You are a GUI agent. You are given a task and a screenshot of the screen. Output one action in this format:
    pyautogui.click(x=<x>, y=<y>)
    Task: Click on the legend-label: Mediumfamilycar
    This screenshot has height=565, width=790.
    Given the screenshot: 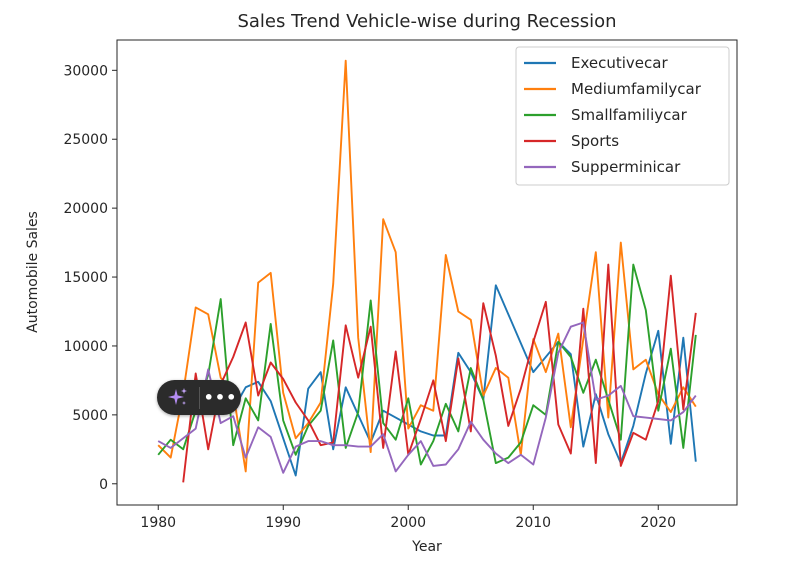 What is the action you would take?
    pyautogui.click(x=636, y=89)
    